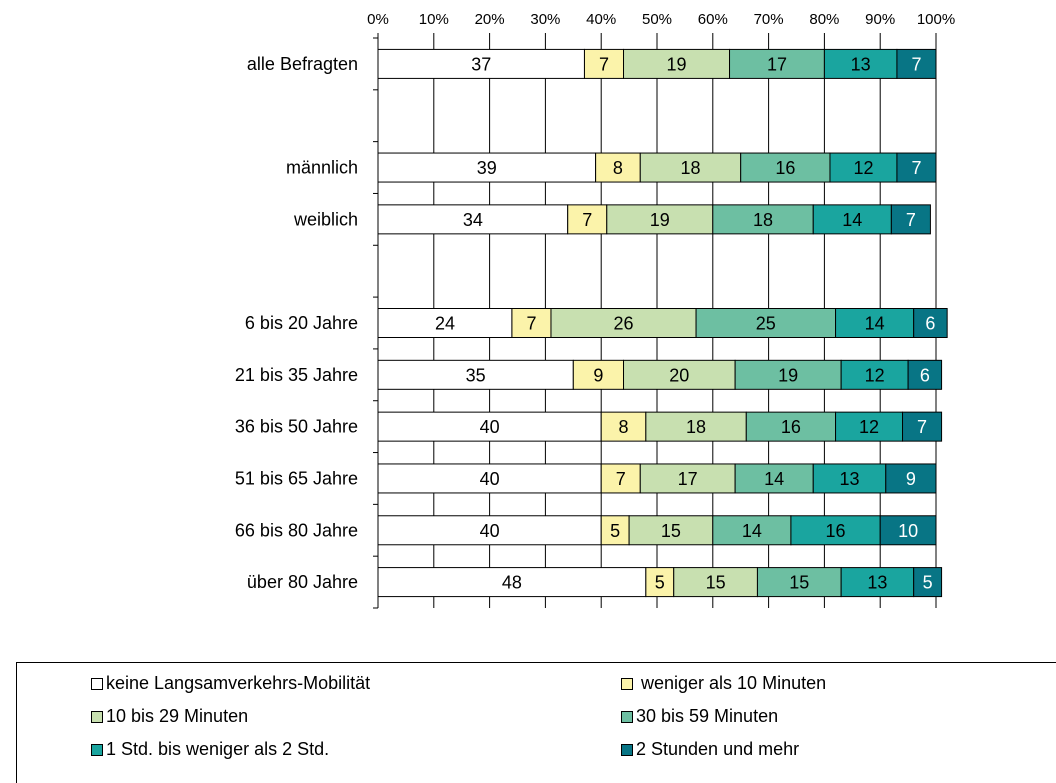 This screenshot has height=783, width=1056. What do you see at coordinates (302, 64) in the screenshot?
I see `category-label: alle Befragten` at bounding box center [302, 64].